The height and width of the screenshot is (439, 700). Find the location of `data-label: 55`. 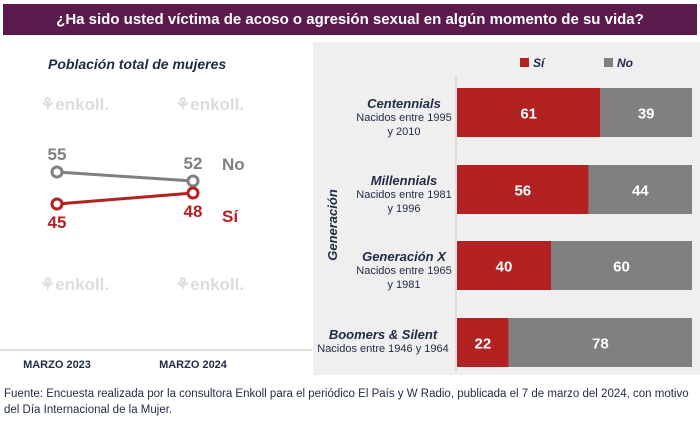

data-label: 55 is located at coordinates (57, 154).